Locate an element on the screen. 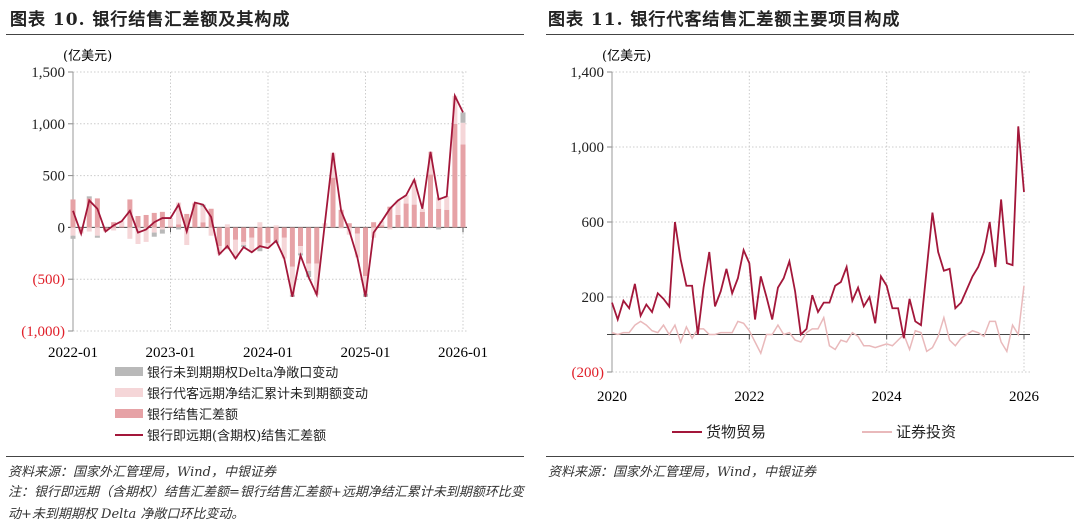  legend-label: 银行即远期(含期权)结售汇差额 is located at coordinates (237, 436).